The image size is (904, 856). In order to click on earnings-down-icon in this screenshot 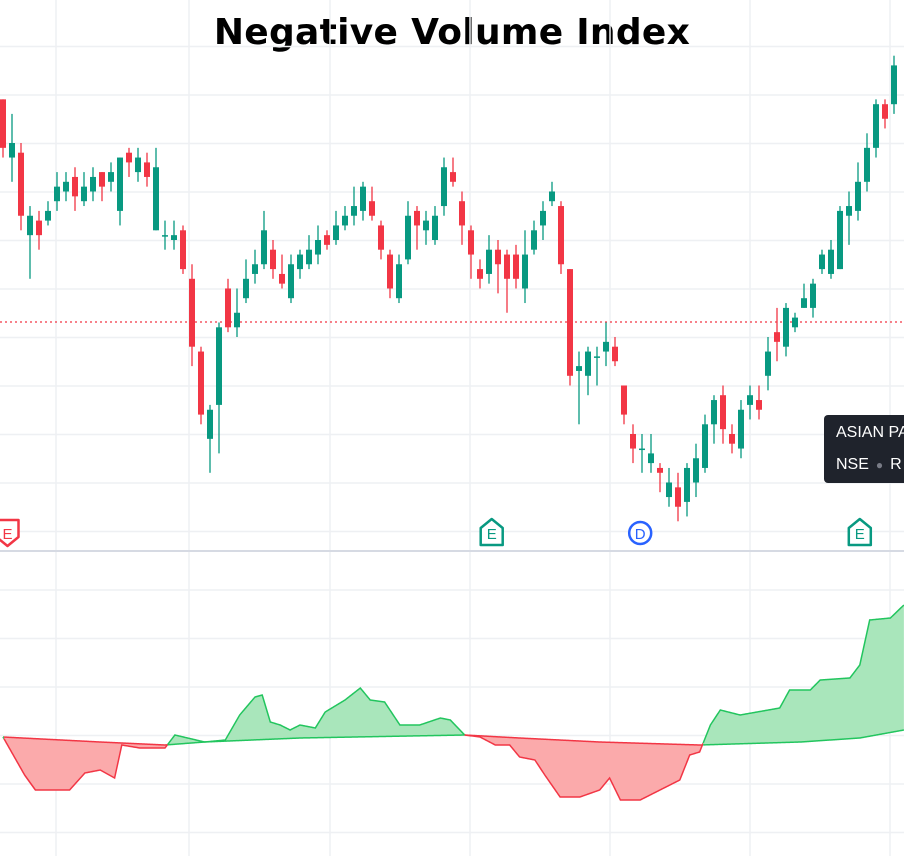, I will do `click(10, 533)`.